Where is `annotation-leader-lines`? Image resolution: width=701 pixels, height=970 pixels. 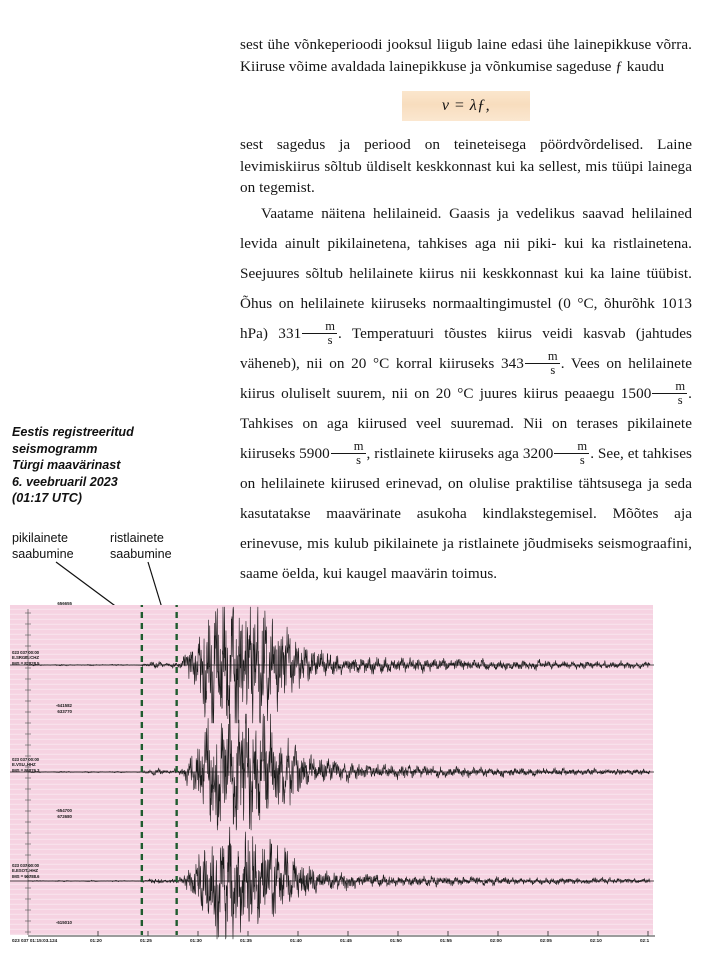
annotation-leader-lines is located at coordinates (109, 585).